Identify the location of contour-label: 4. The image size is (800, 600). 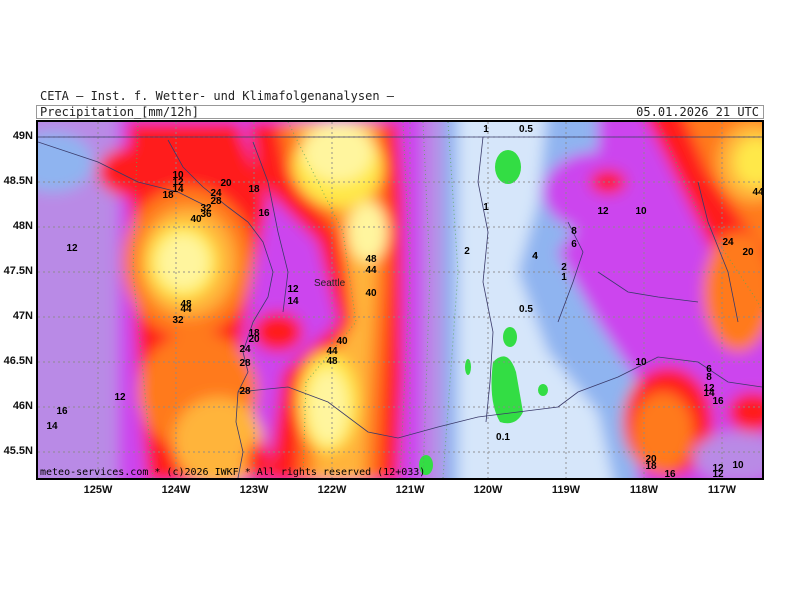
(535, 256).